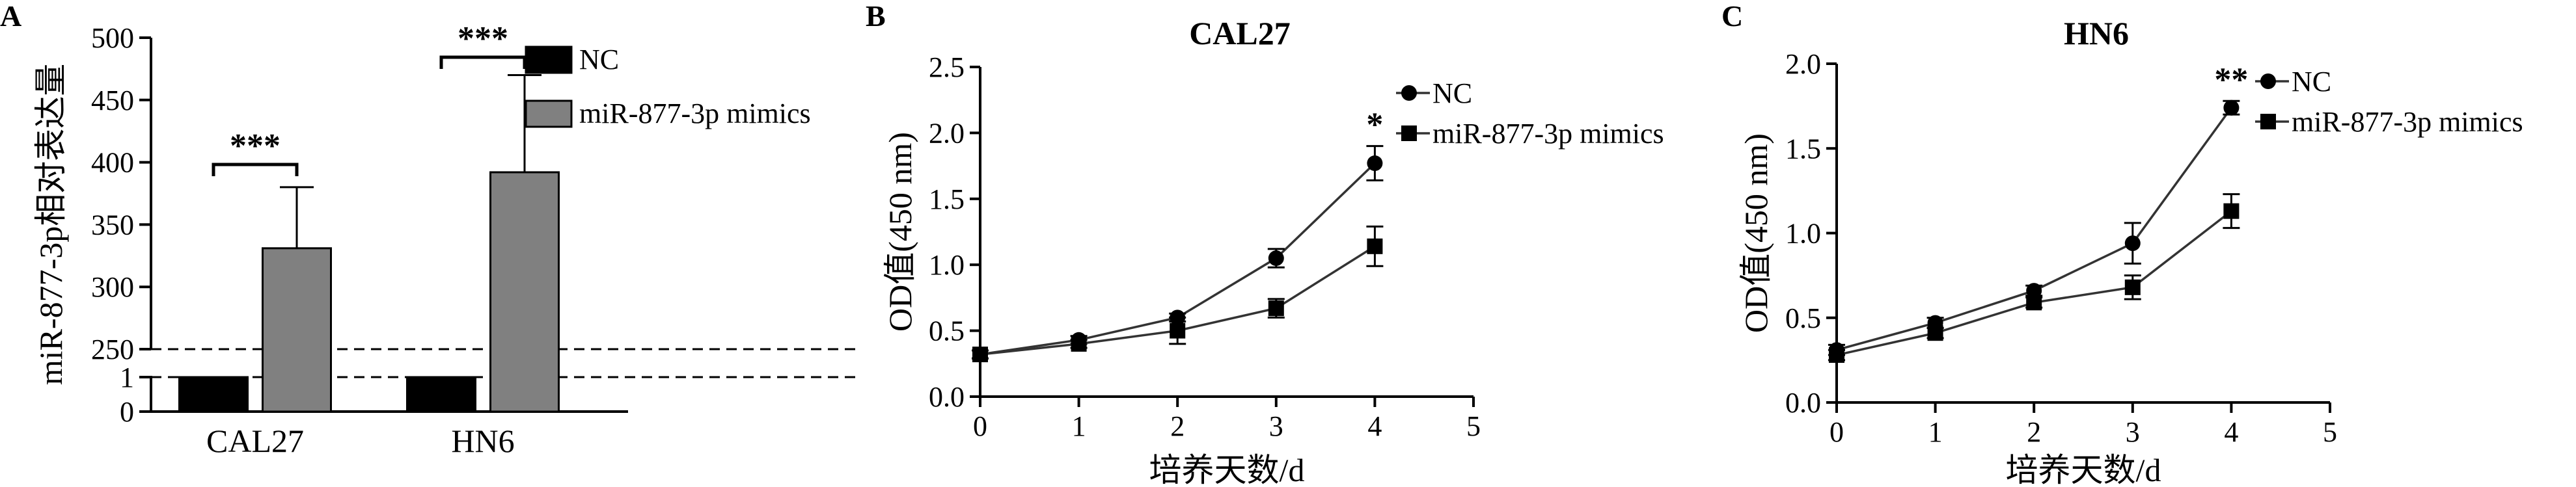 This screenshot has width=2576, height=487. What do you see at coordinates (255, 441) in the screenshot?
I see `x-tick-label: CAL27` at bounding box center [255, 441].